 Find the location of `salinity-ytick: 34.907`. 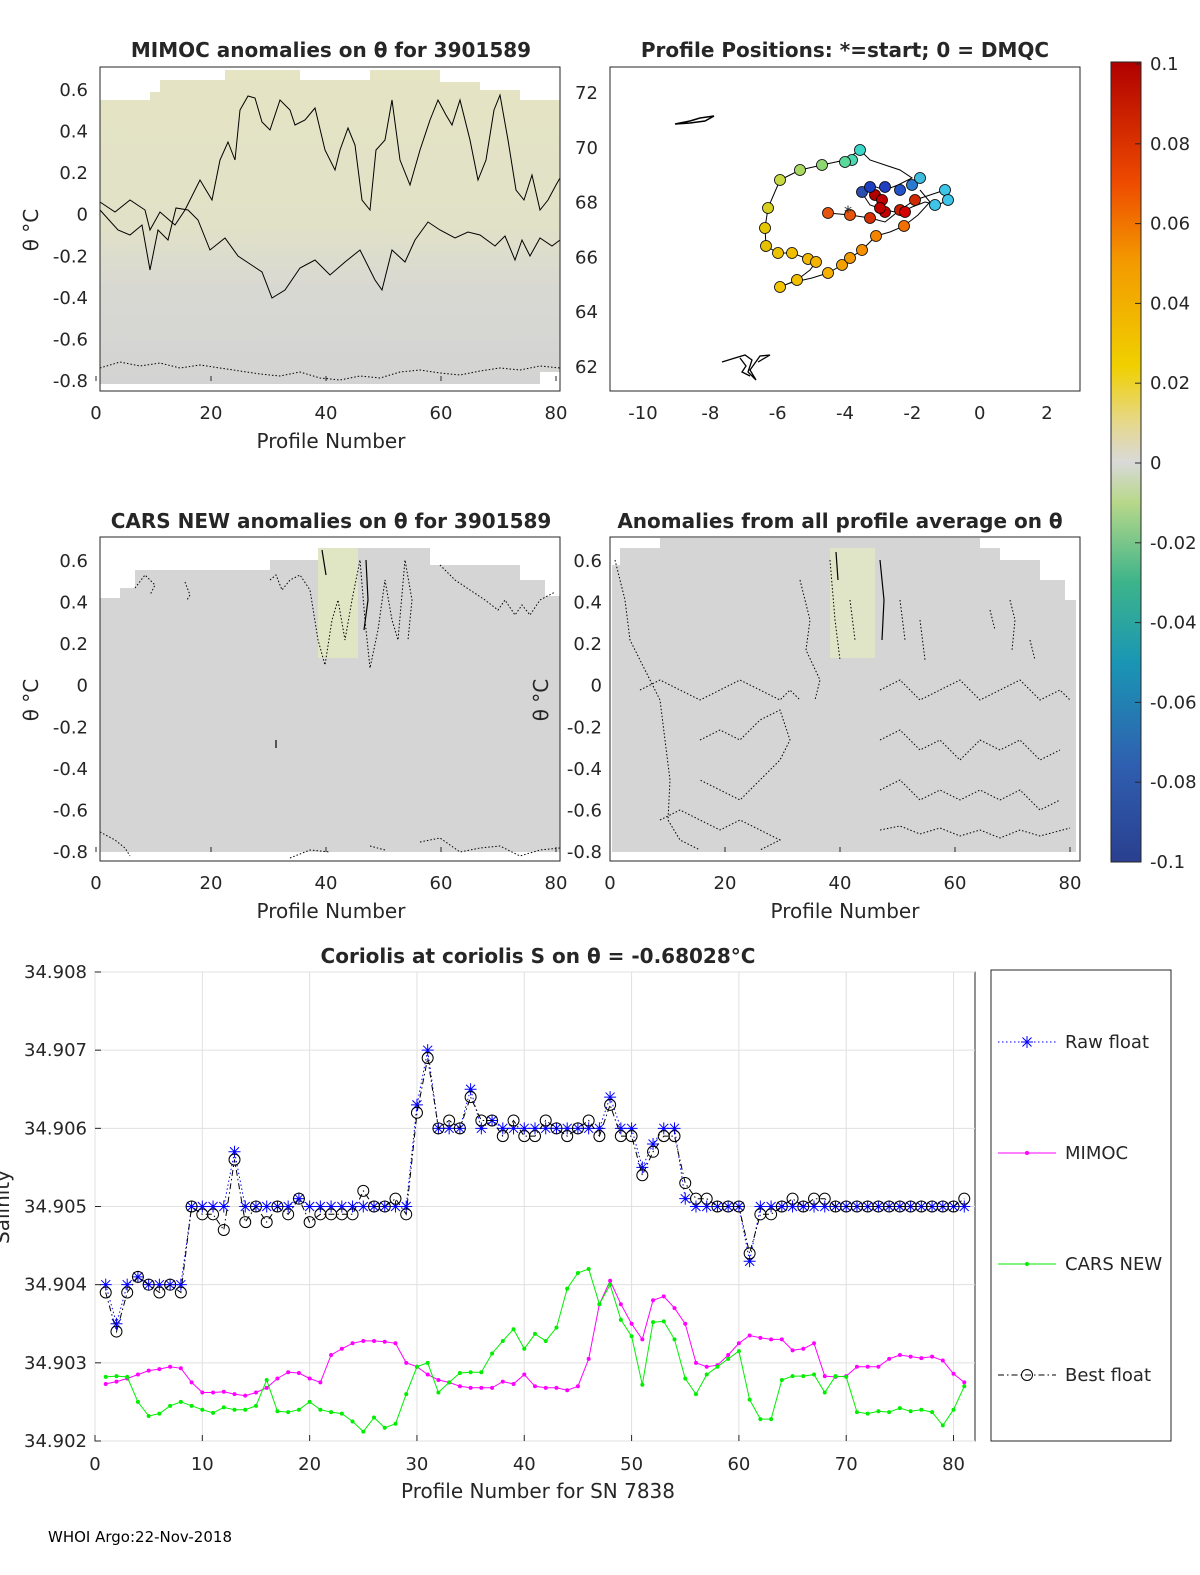

salinity-ytick: 34.907 is located at coordinates (55, 1050).